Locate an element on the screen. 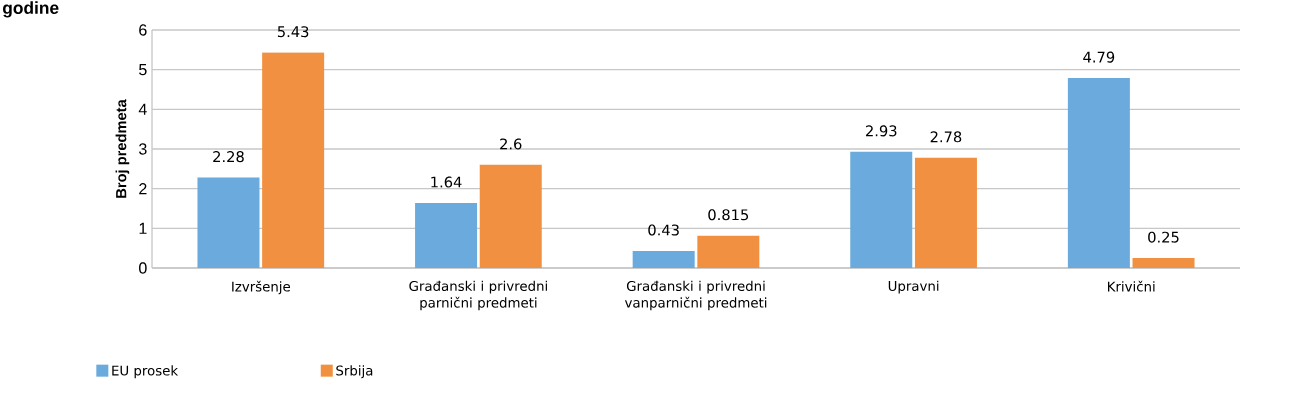 The height and width of the screenshot is (412, 1296). x-tick-label: Krivični is located at coordinates (1131, 286).